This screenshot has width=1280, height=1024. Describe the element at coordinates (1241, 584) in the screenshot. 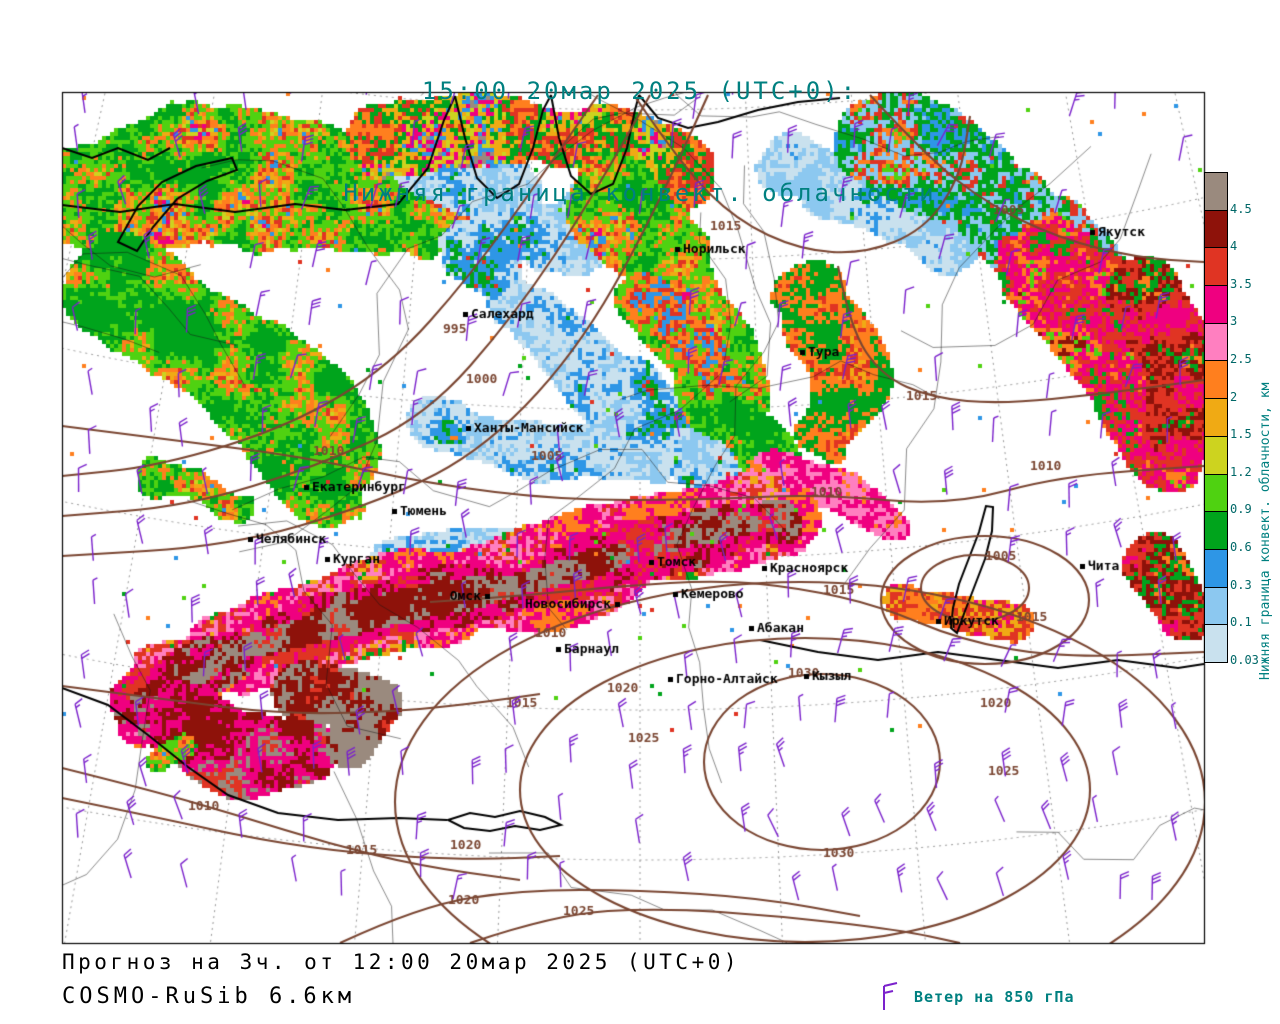

I see `colorbar-tick: 0.3` at that location.